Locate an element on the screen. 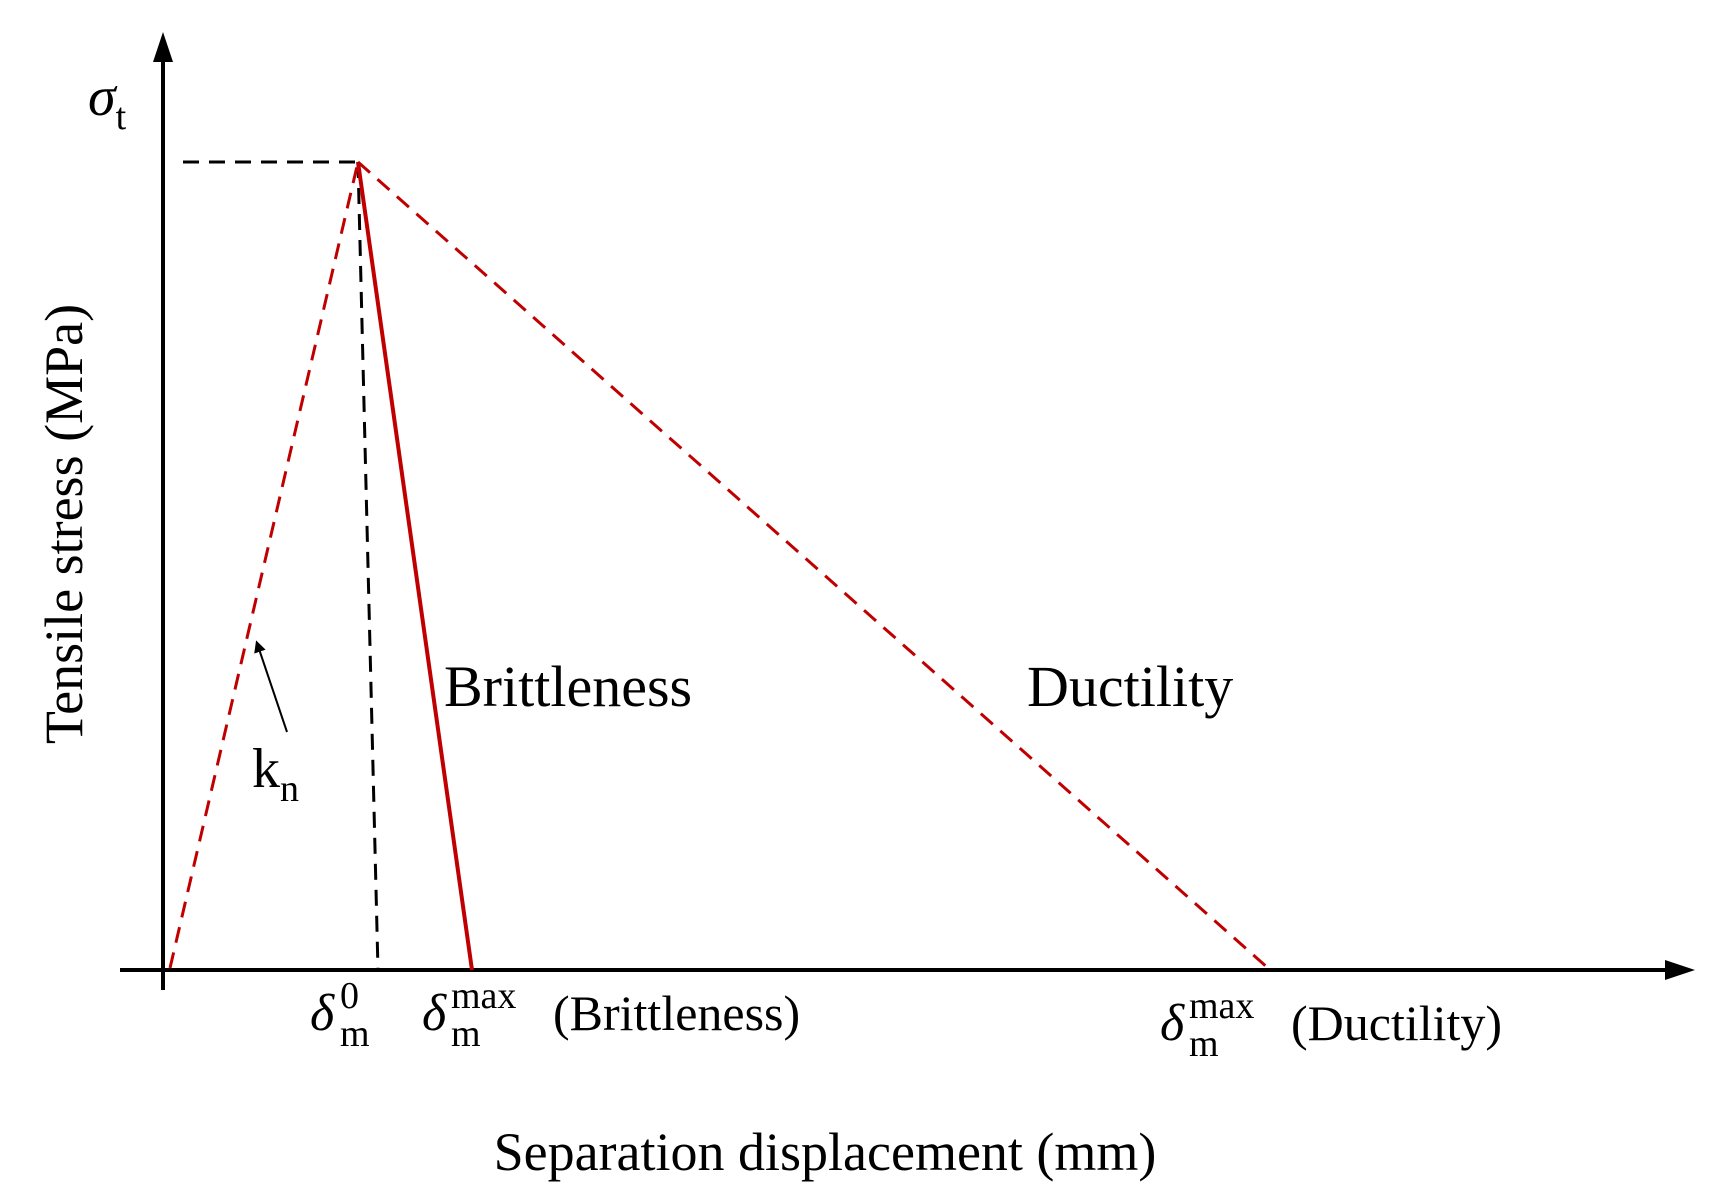 The image size is (1709, 1200). peak-vertical-guide is located at coordinates (368, 566).